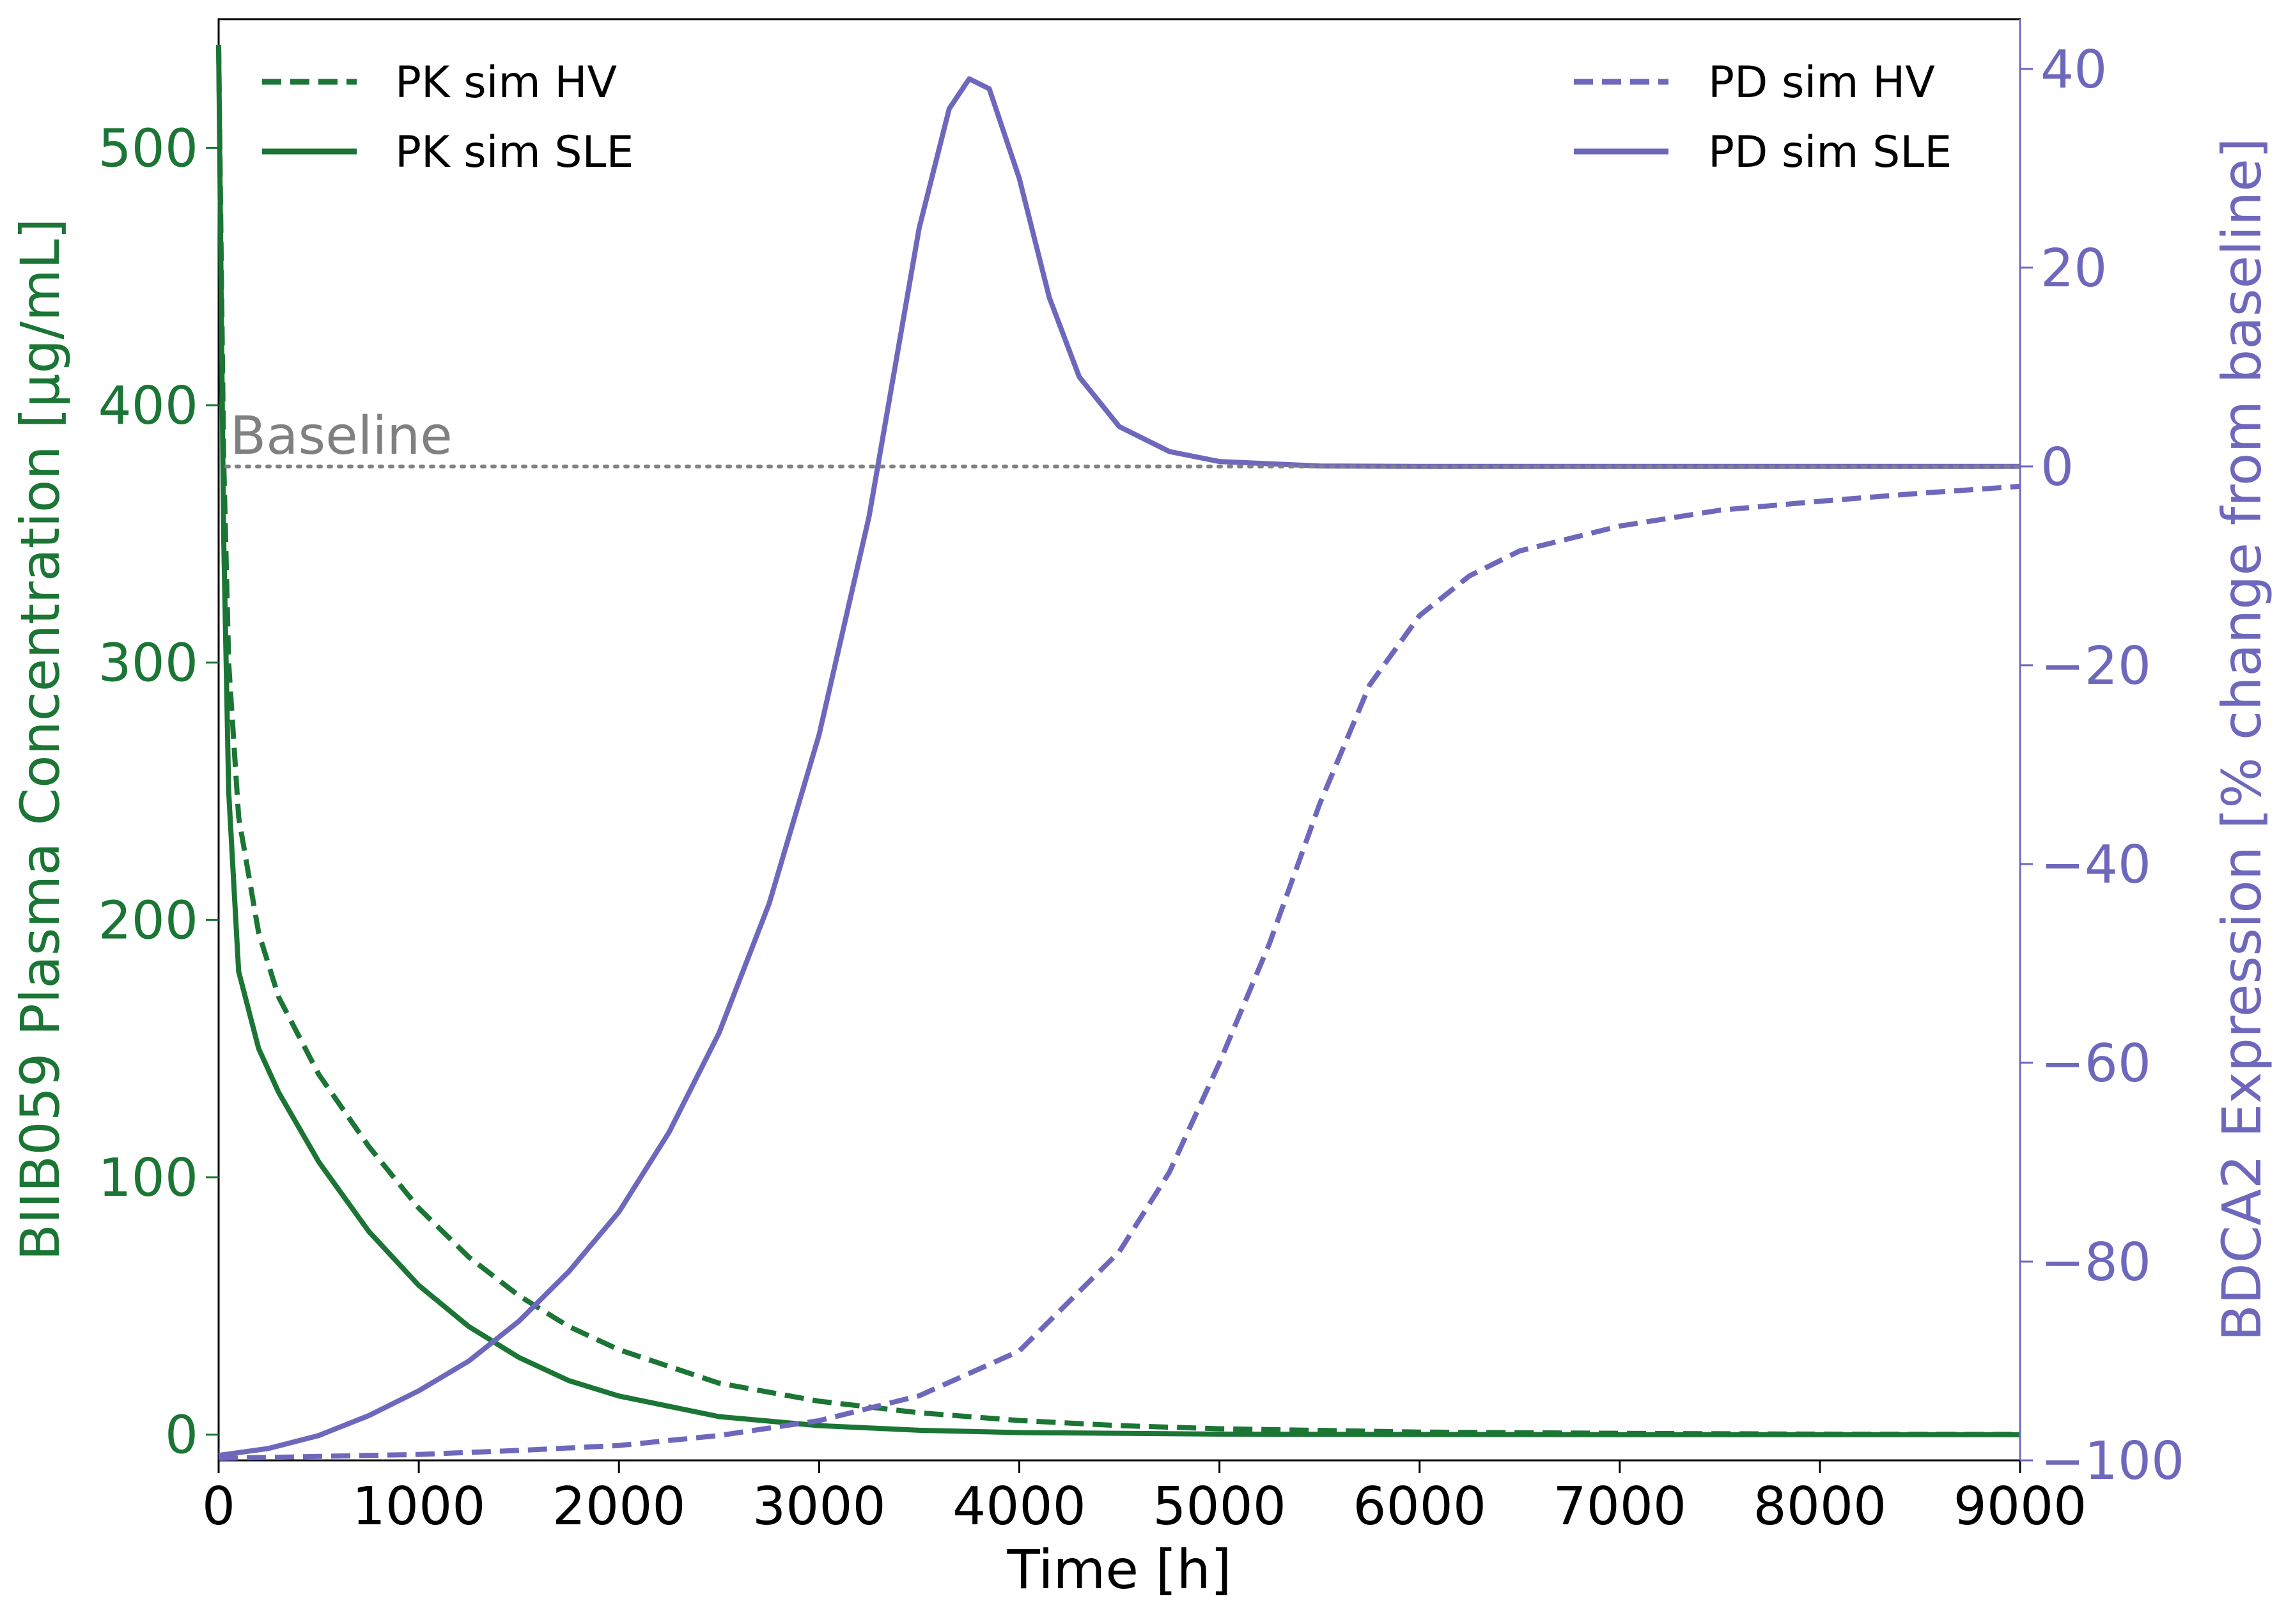 The image size is (2286, 1624). Describe the element at coordinates (148, 664) in the screenshot. I see `y-left-tick-label: 300` at that location.